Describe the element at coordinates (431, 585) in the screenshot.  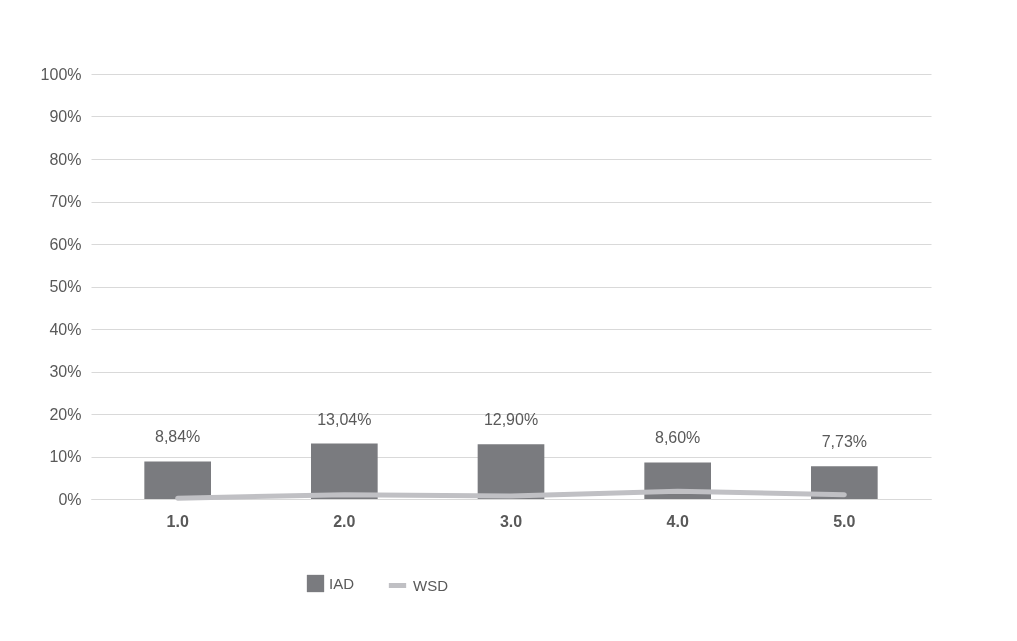
I see `legend-label: WSD` at that location.